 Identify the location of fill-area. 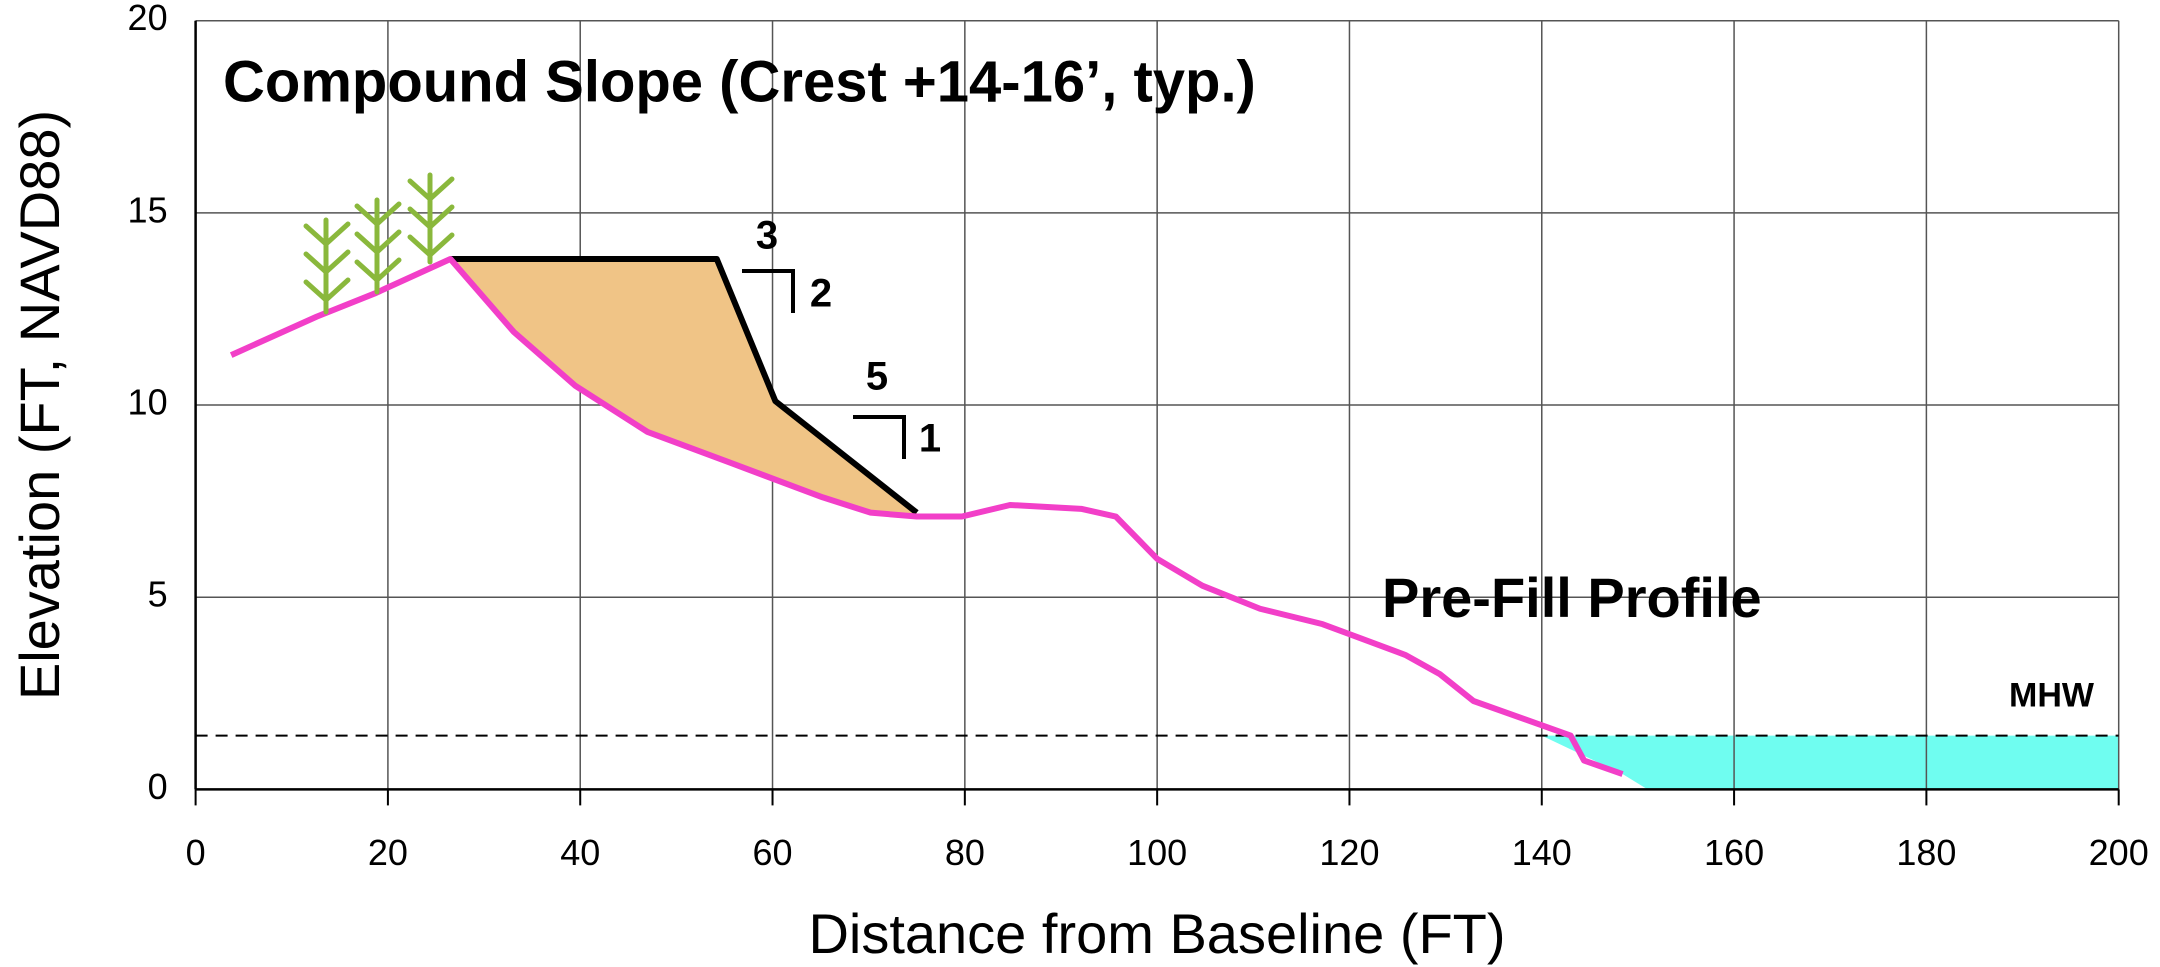
(683, 387).